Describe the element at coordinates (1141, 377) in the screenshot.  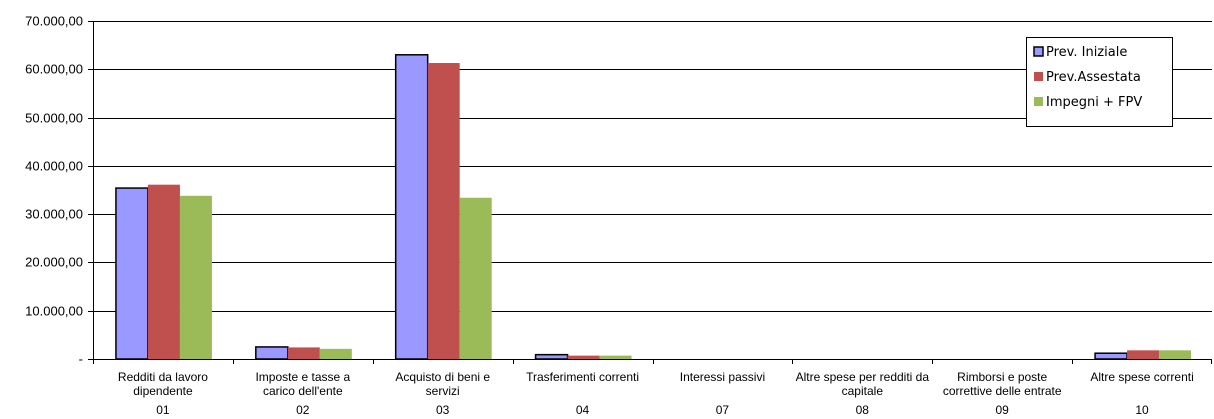
I see `x-category-label: Altre spese correnti` at that location.